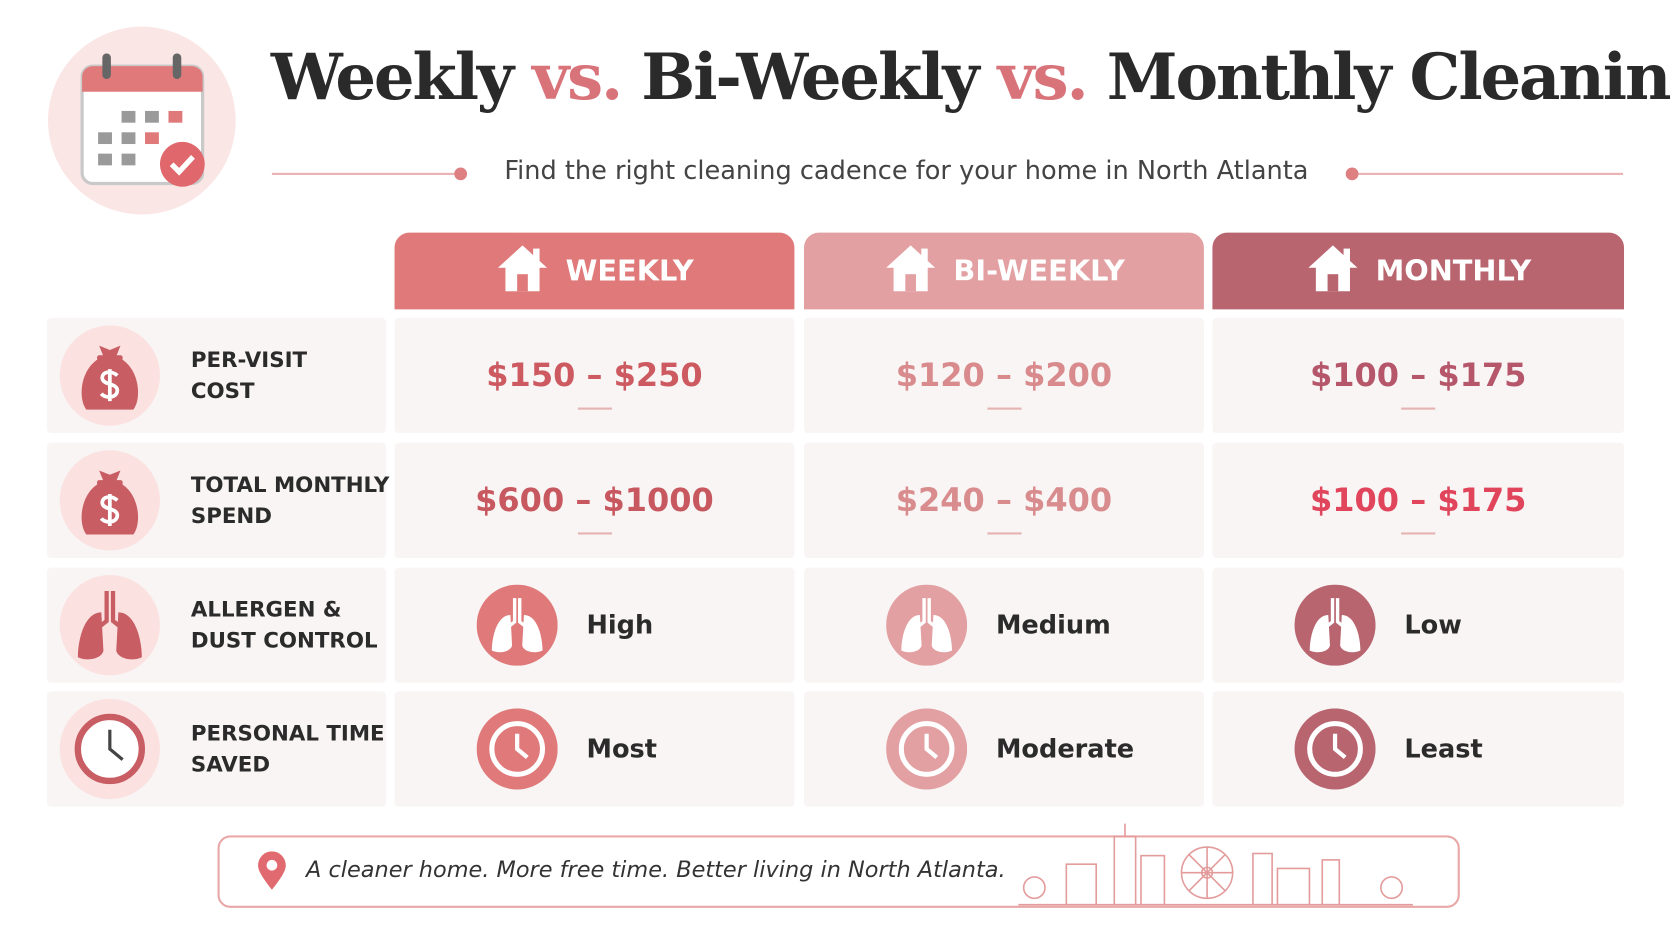 This screenshot has height=941, width=1672. Describe the element at coordinates (1215, 864) in the screenshot. I see `skyline` at that location.